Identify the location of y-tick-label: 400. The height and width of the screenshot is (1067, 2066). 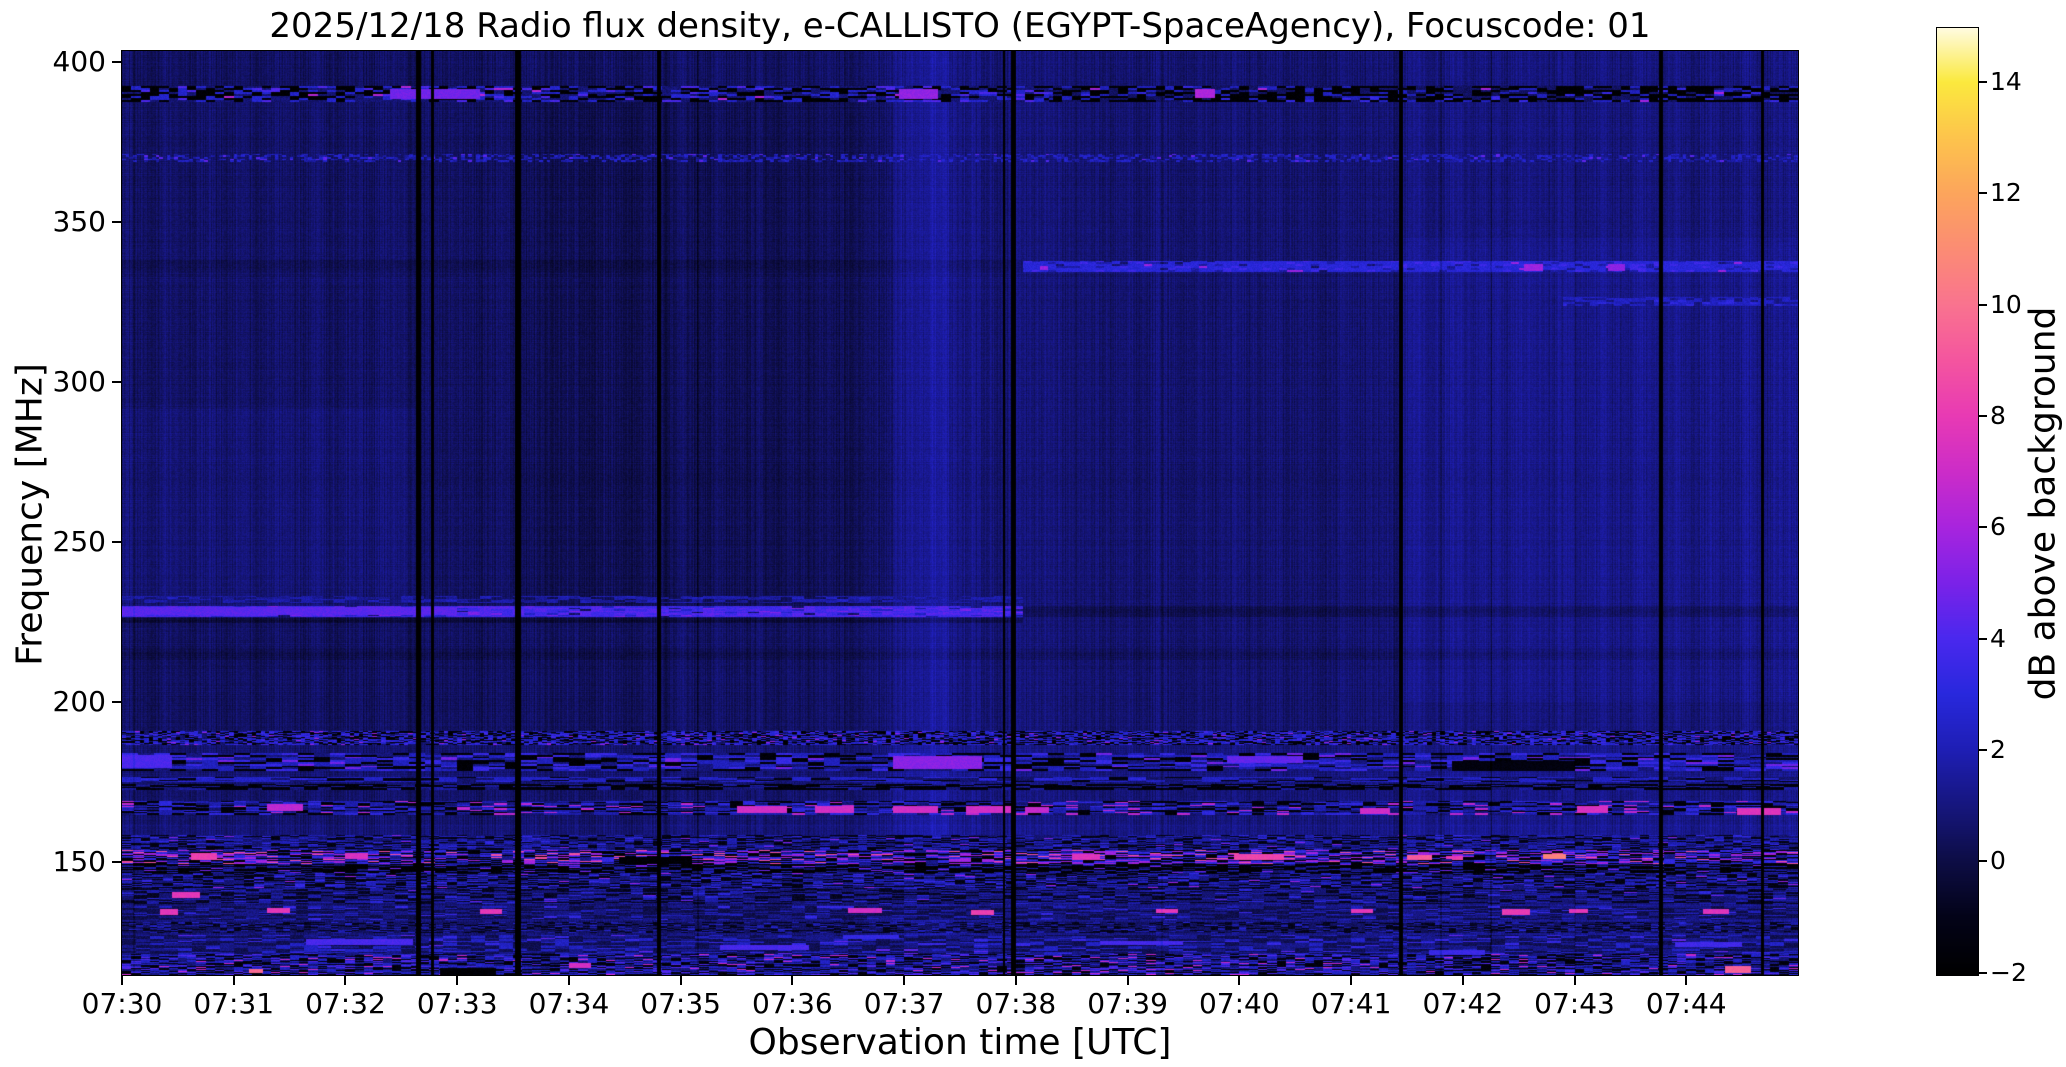
(79, 61).